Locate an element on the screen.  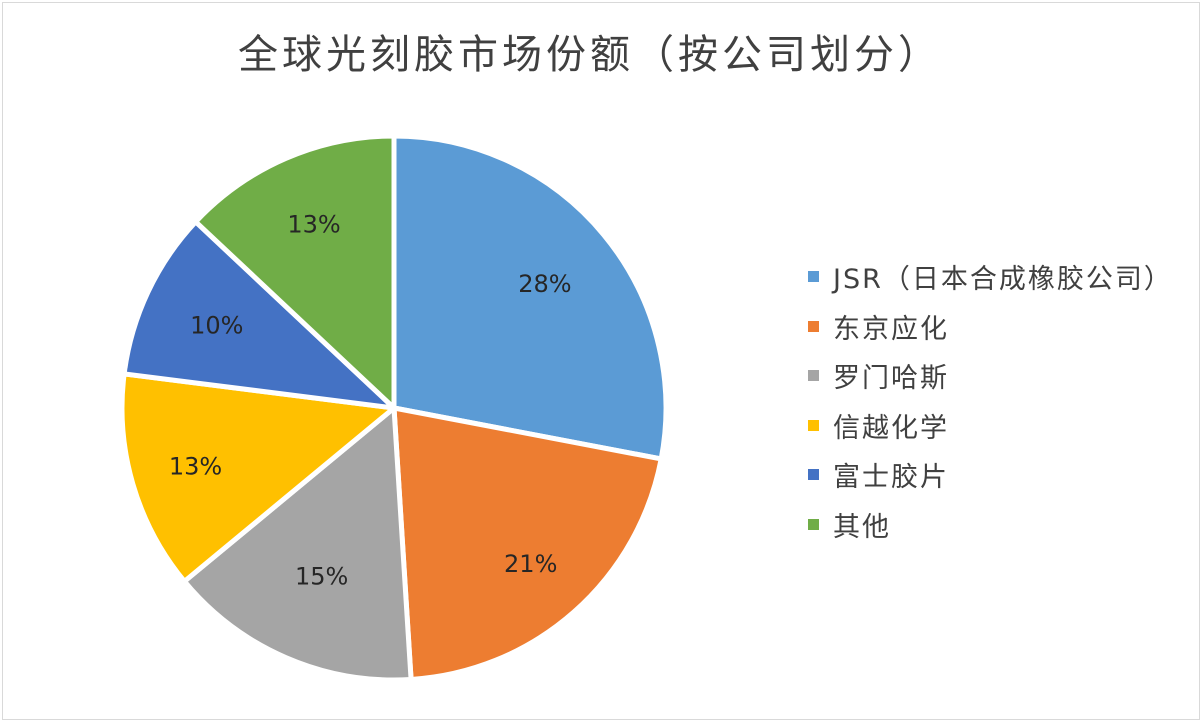
legend-label: 东京应化 is located at coordinates (891, 329).